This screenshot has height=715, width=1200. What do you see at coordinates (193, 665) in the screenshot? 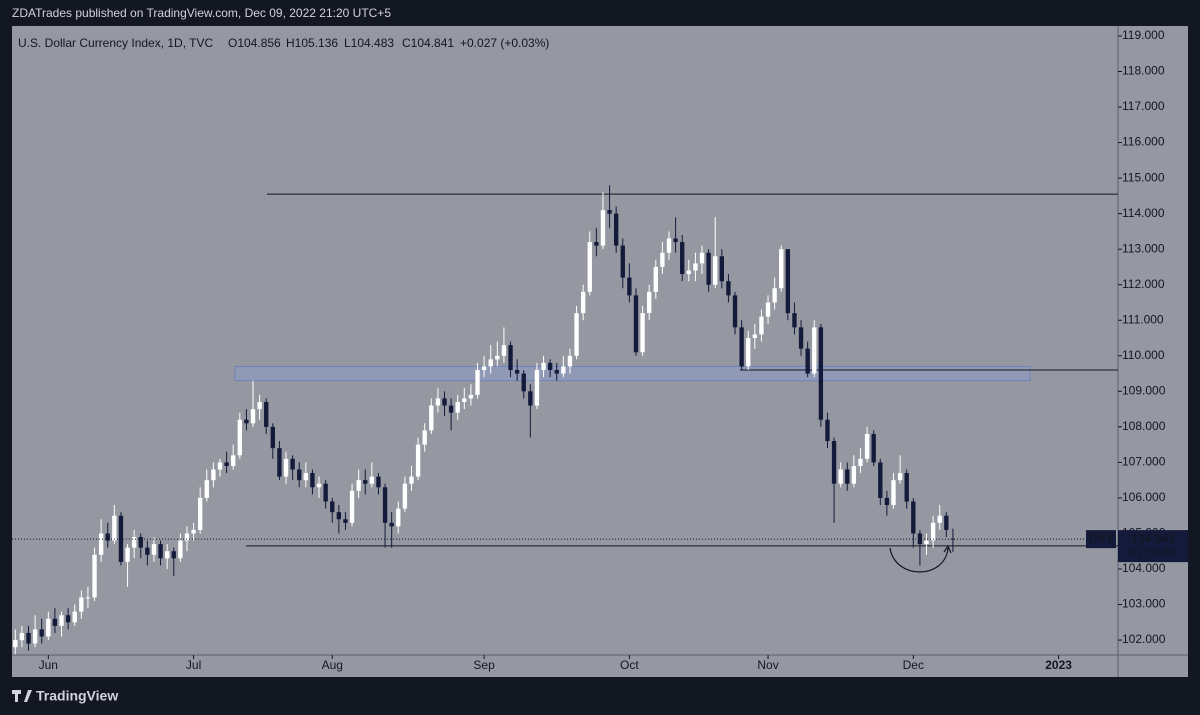
I see `x-tick-label: Jul` at bounding box center [193, 665].